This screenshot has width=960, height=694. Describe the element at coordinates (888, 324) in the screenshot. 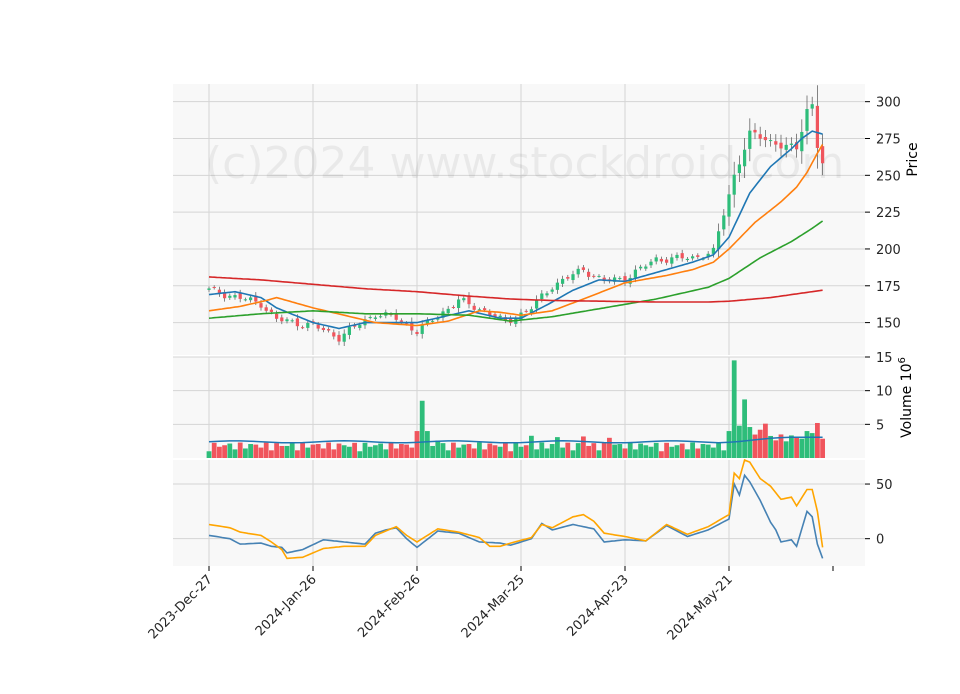

I see `price-tick-label: 150` at that location.